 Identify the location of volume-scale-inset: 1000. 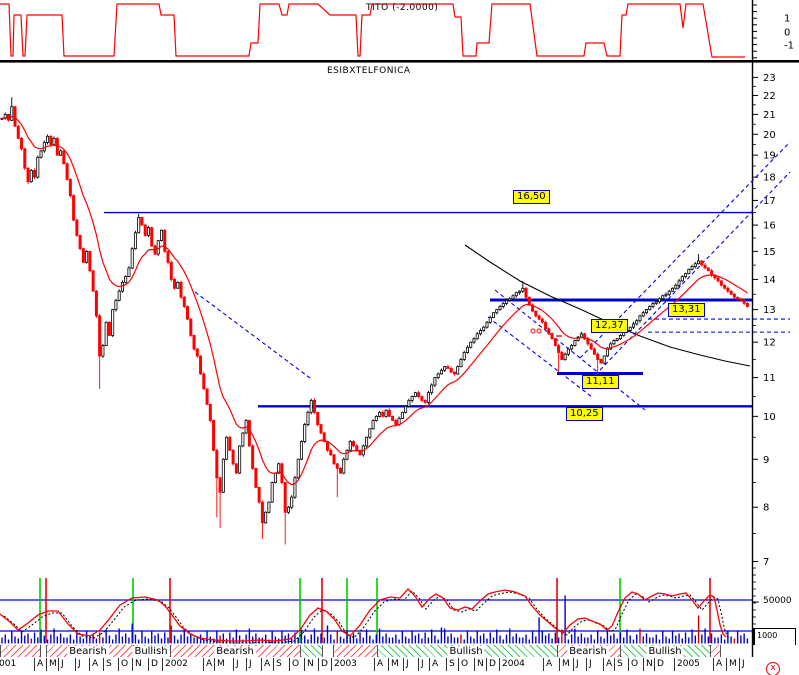
(774, 636).